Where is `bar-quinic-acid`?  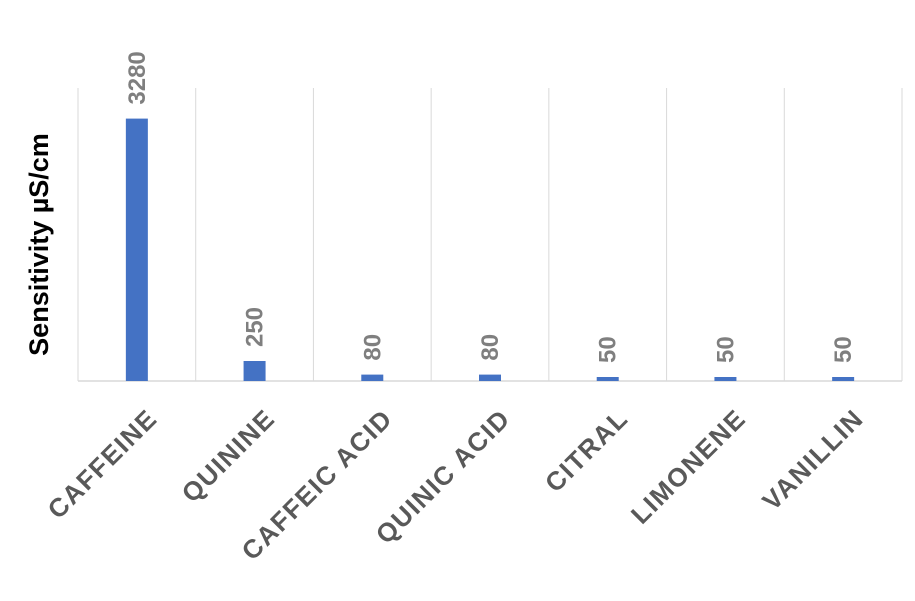 bar-quinic-acid is located at coordinates (490, 377).